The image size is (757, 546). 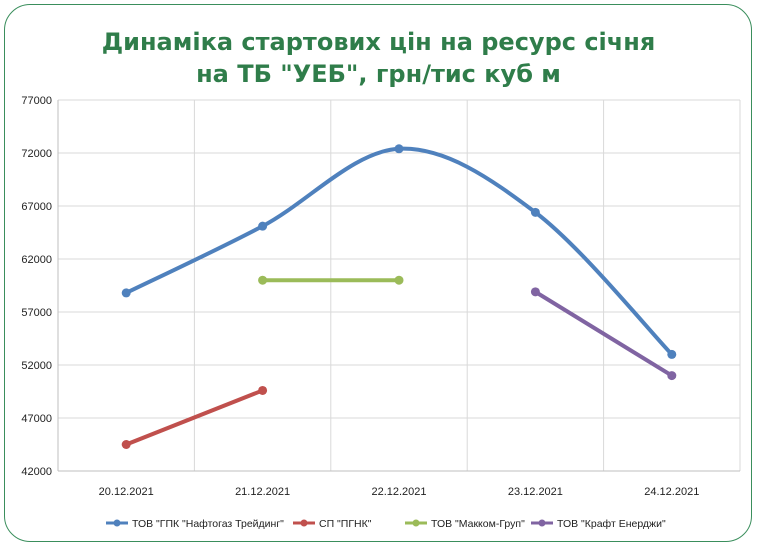 What do you see at coordinates (126, 492) in the screenshot?
I see `x-tick-label: 20.12.2021` at bounding box center [126, 492].